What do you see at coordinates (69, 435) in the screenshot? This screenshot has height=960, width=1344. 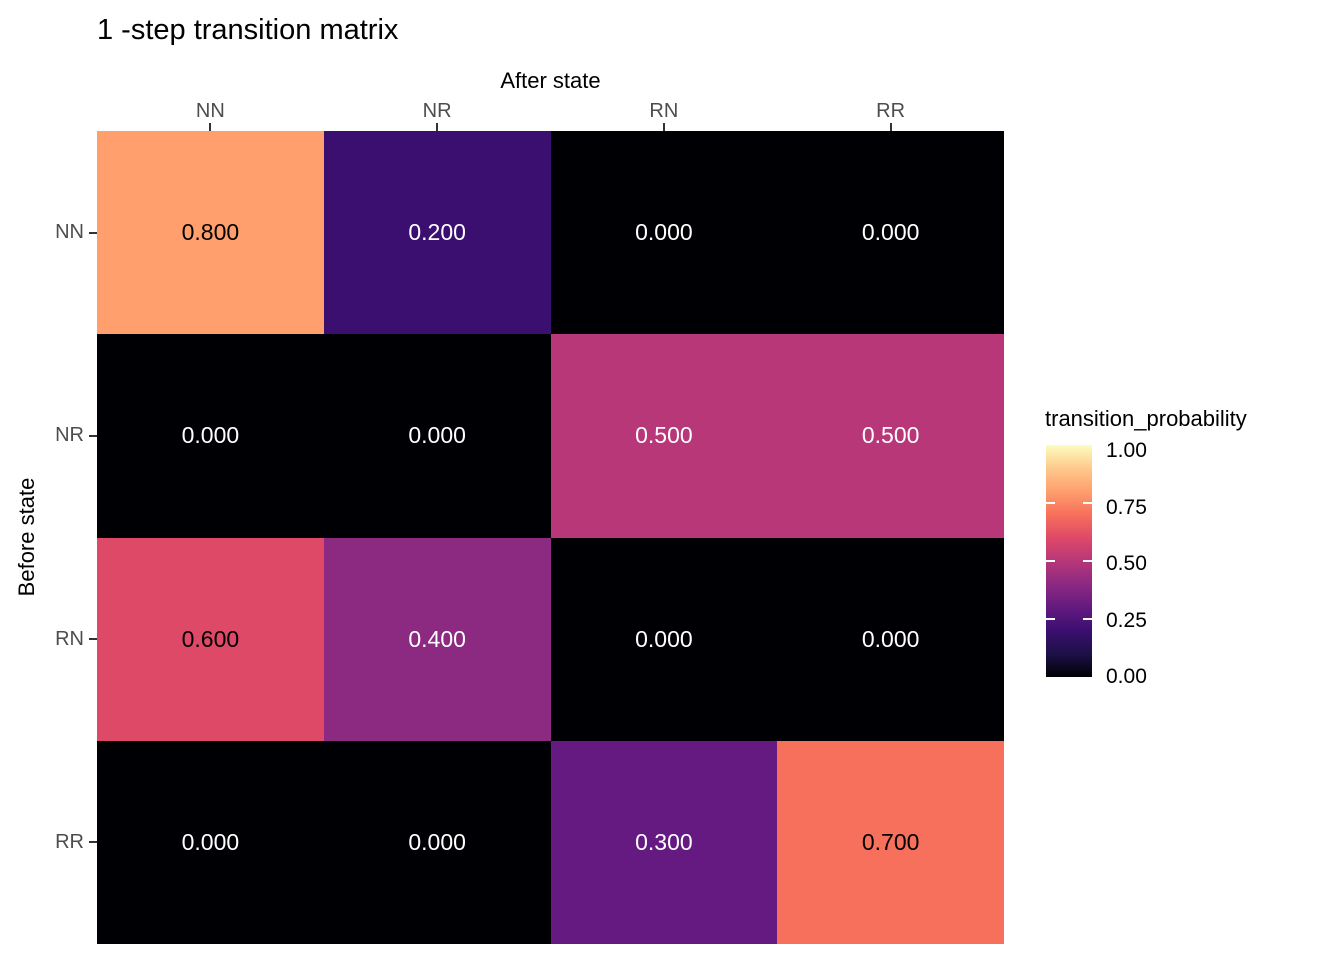 I see `y-tick-label-NR: NR` at bounding box center [69, 435].